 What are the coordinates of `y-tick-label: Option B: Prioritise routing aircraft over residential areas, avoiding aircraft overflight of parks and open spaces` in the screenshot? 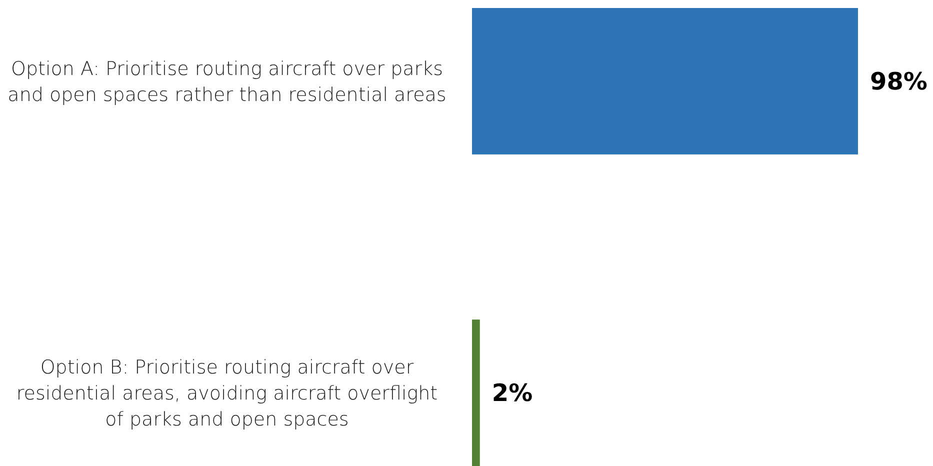 It's located at (227, 393).